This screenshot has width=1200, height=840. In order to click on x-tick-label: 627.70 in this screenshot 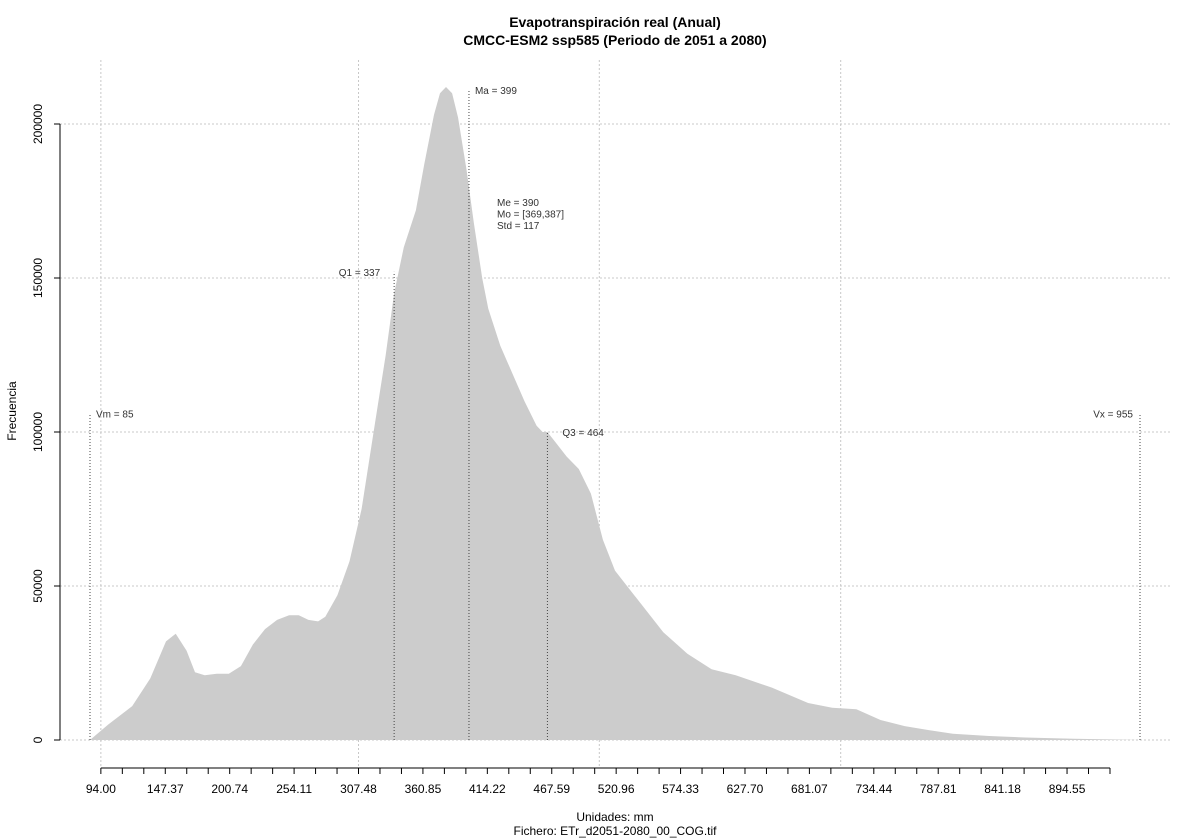, I will do `click(745, 789)`.